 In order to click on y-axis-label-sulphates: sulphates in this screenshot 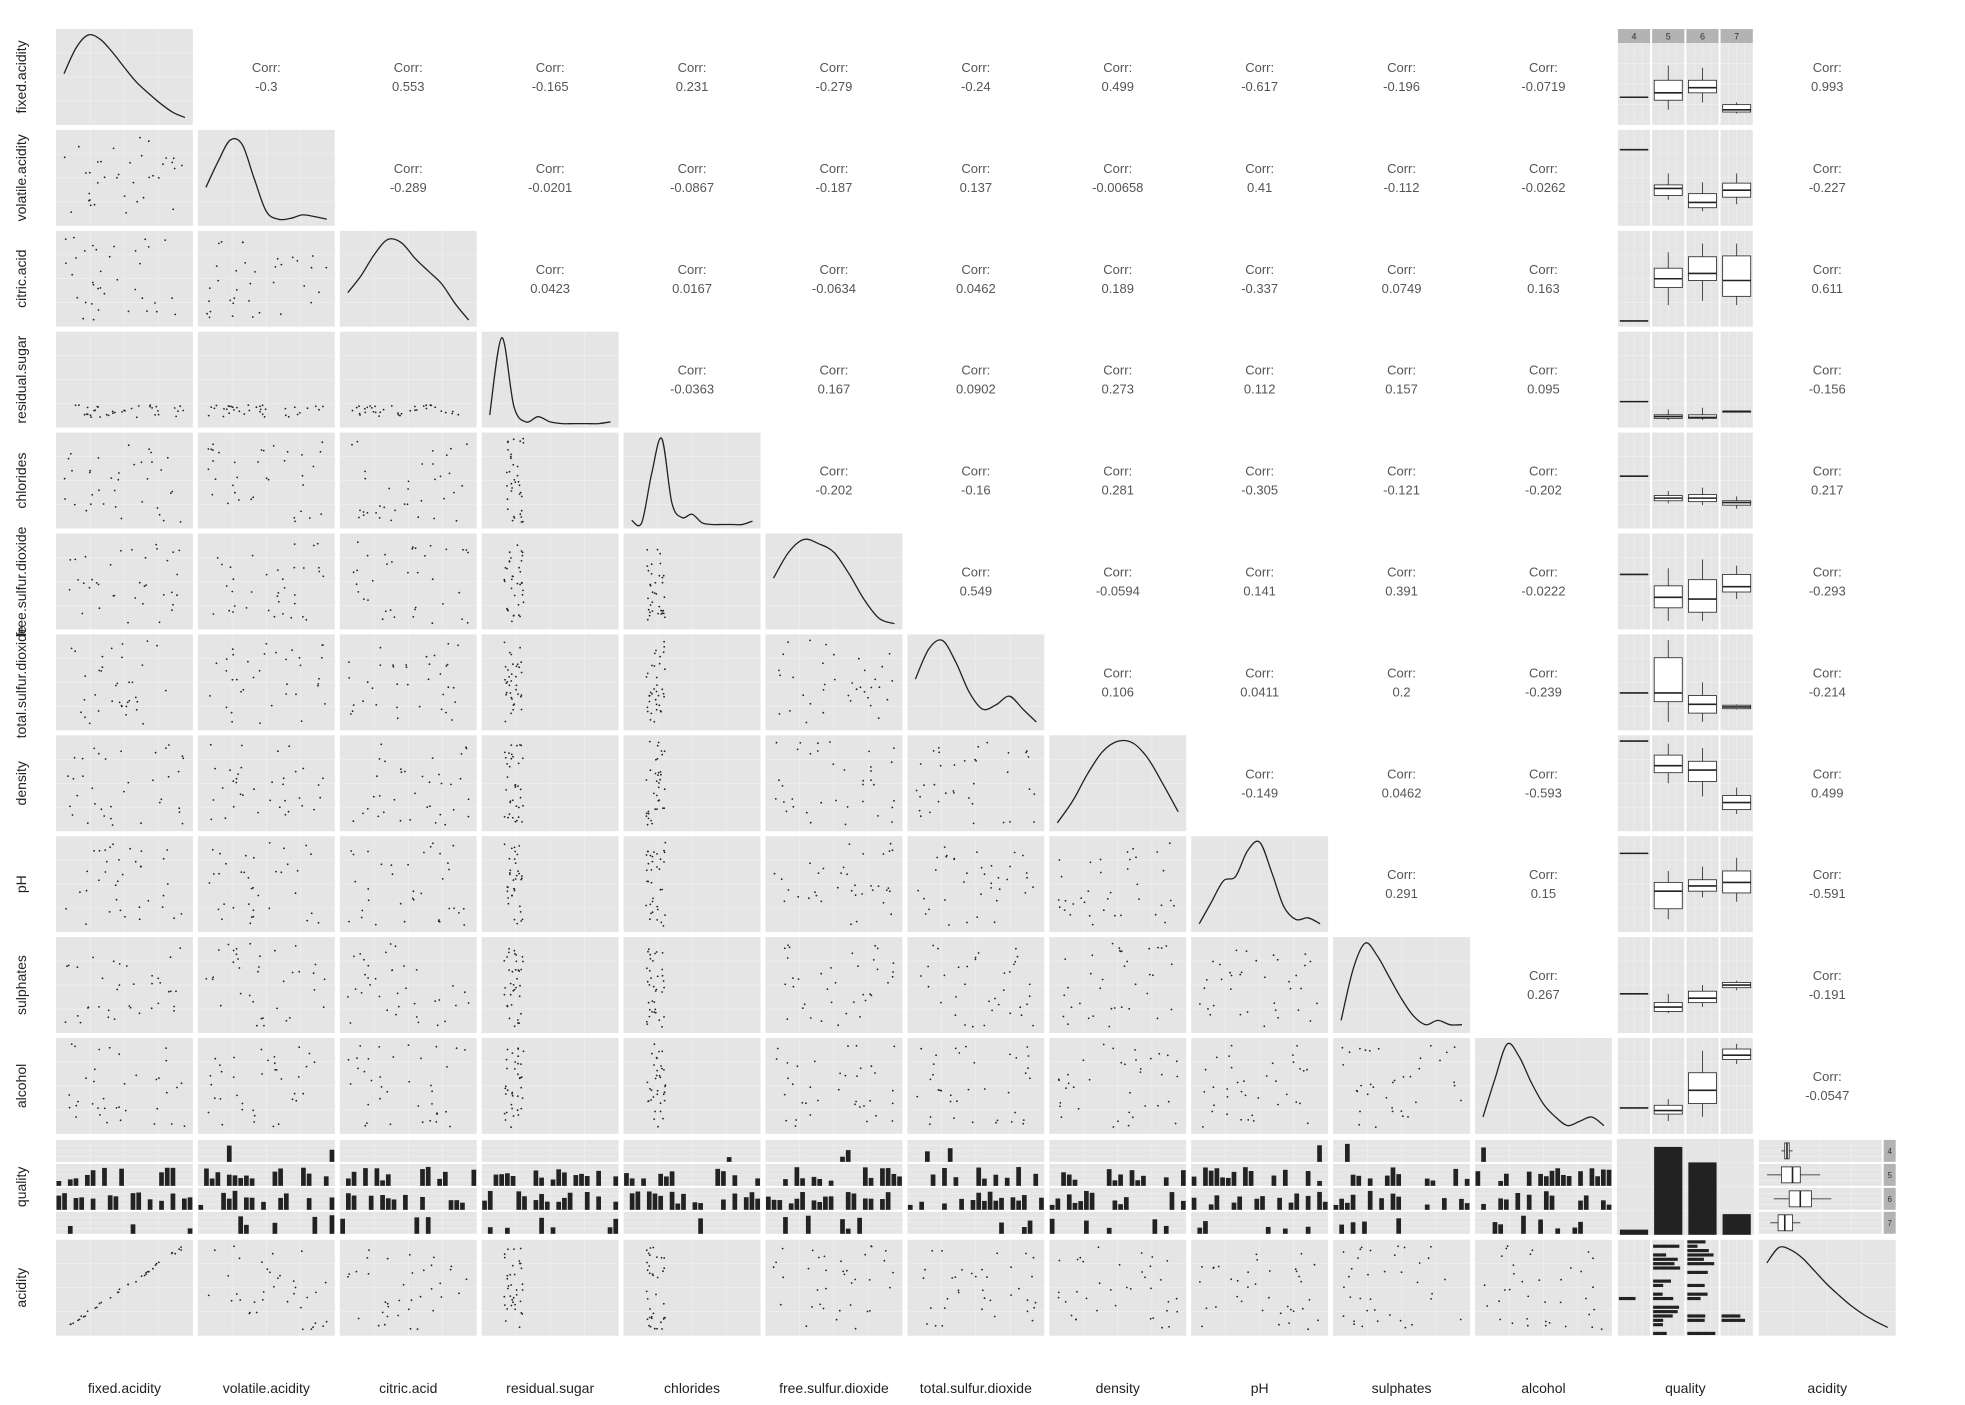, I will do `click(21, 985)`.